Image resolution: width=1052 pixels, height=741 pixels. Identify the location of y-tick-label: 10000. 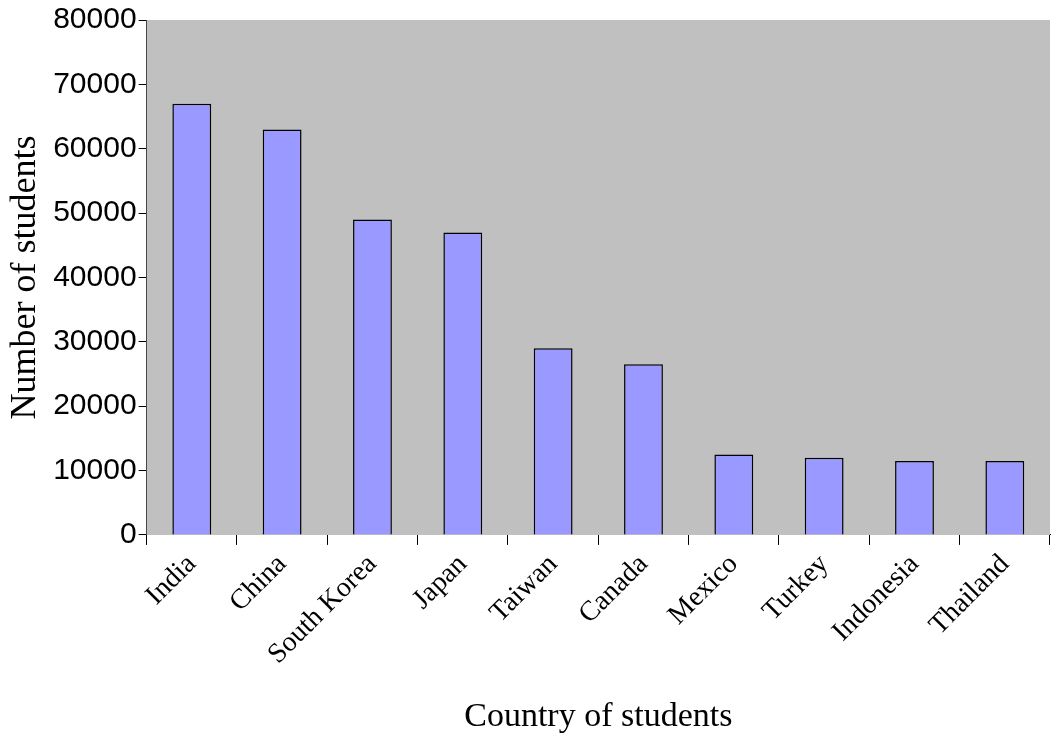
(95, 468).